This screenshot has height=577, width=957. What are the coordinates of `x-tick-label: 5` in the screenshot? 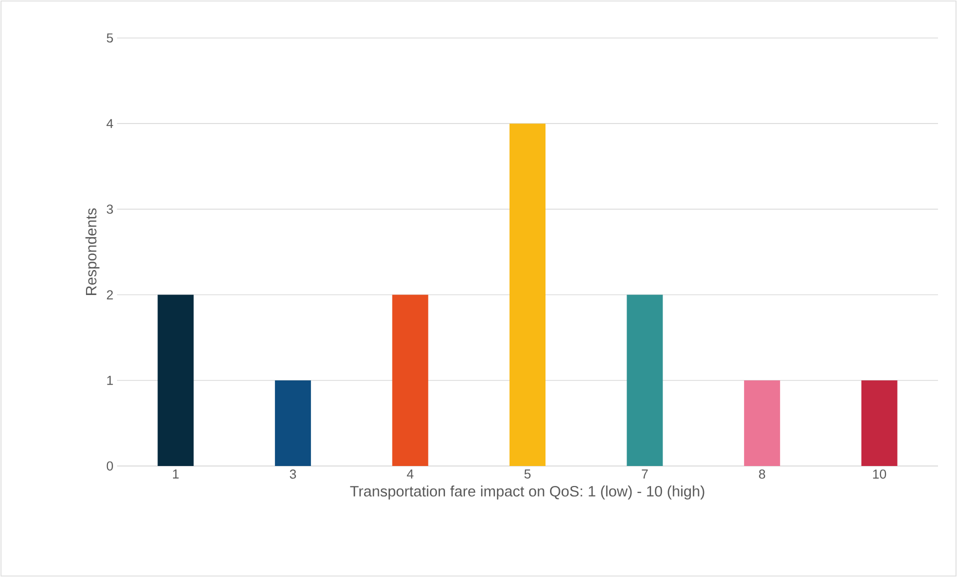 It's located at (527, 474).